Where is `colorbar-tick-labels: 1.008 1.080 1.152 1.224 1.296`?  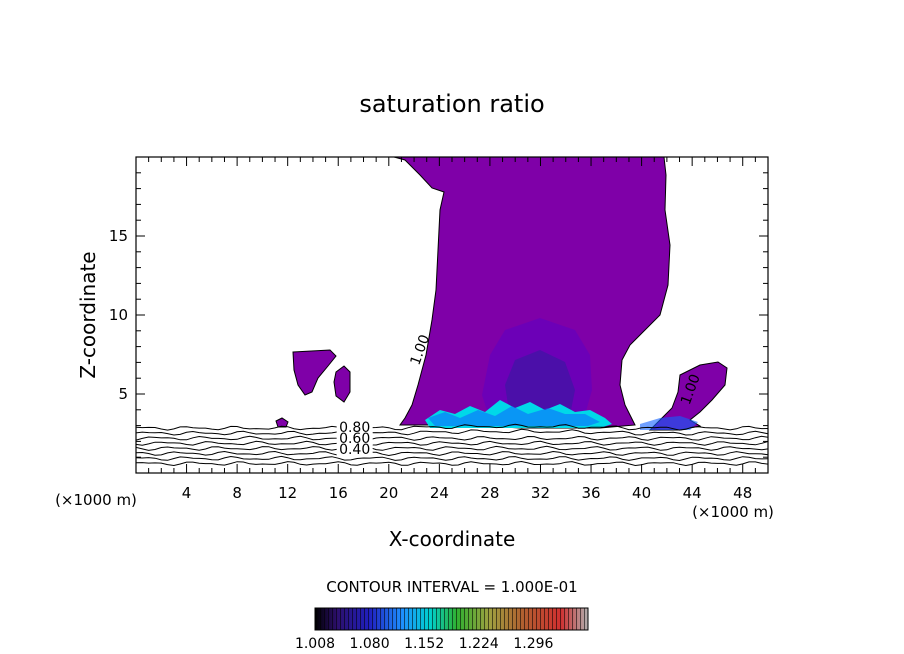 colorbar-tick-labels: 1.008 1.080 1.152 1.224 1.296 is located at coordinates (424, 644).